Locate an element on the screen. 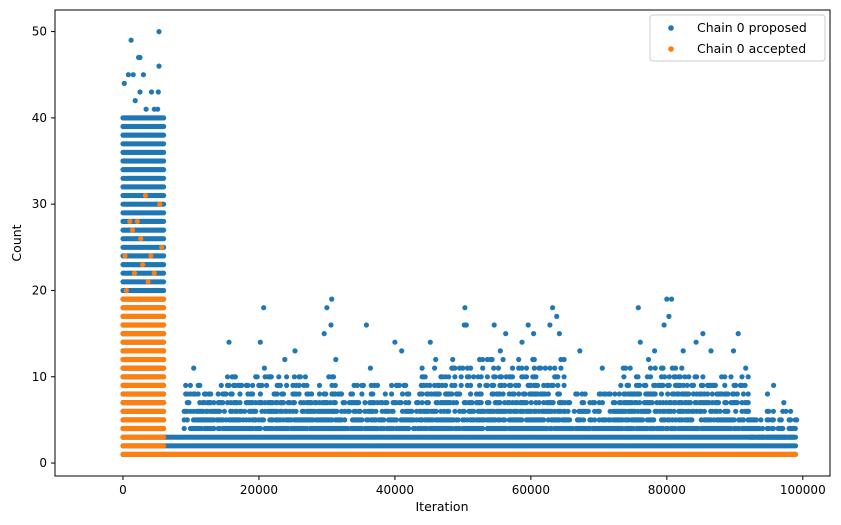 The height and width of the screenshot is (525, 841). y-tick-label: 30 is located at coordinates (39, 204).